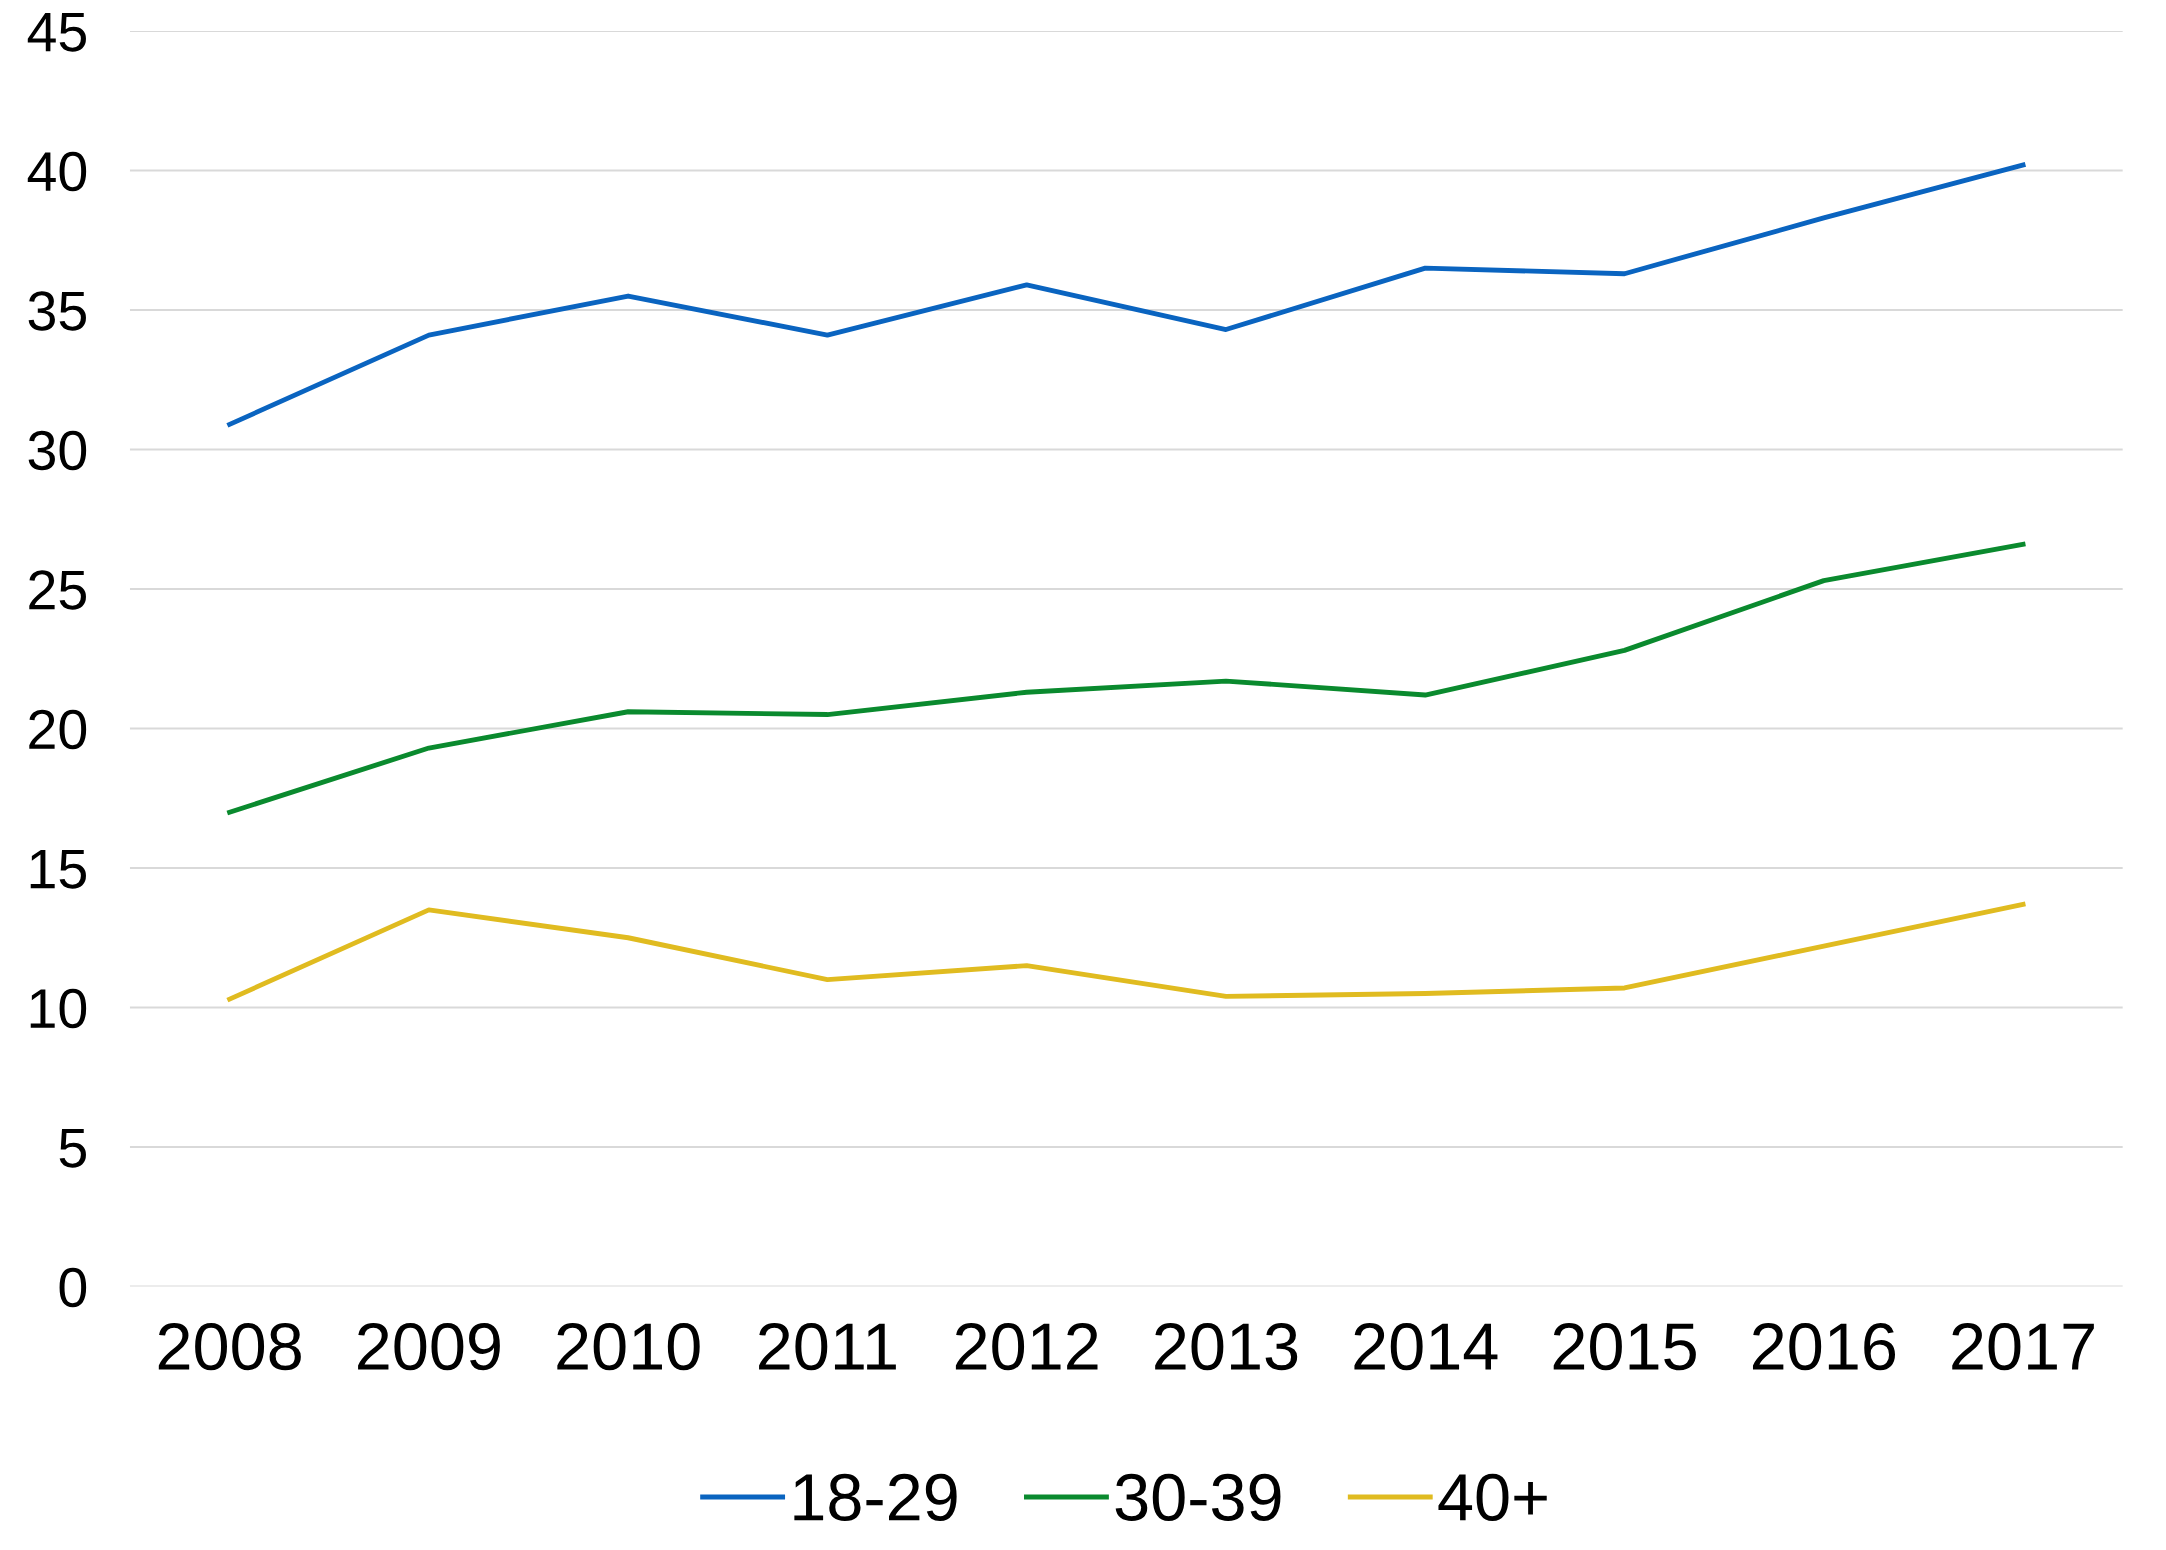  What do you see at coordinates (57, 450) in the screenshot?
I see `y-tick-label: 30` at bounding box center [57, 450].